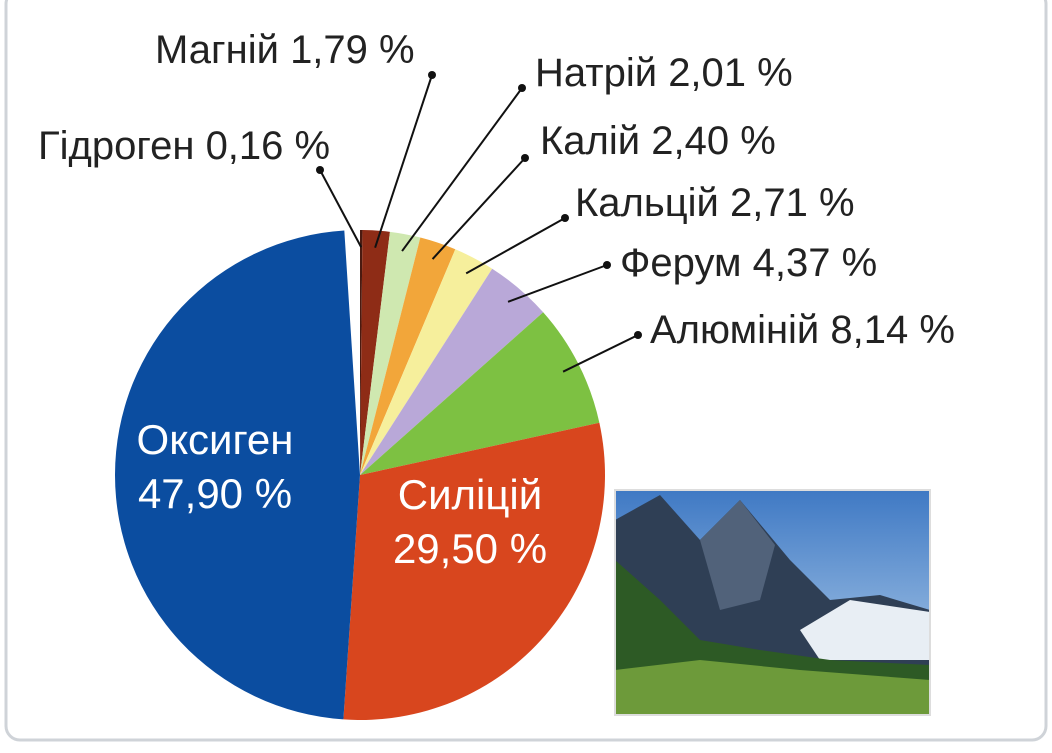 The height and width of the screenshot is (753, 1052). Describe the element at coordinates (647, 203) in the screenshot. I see `category-name: Кальцій` at that location.